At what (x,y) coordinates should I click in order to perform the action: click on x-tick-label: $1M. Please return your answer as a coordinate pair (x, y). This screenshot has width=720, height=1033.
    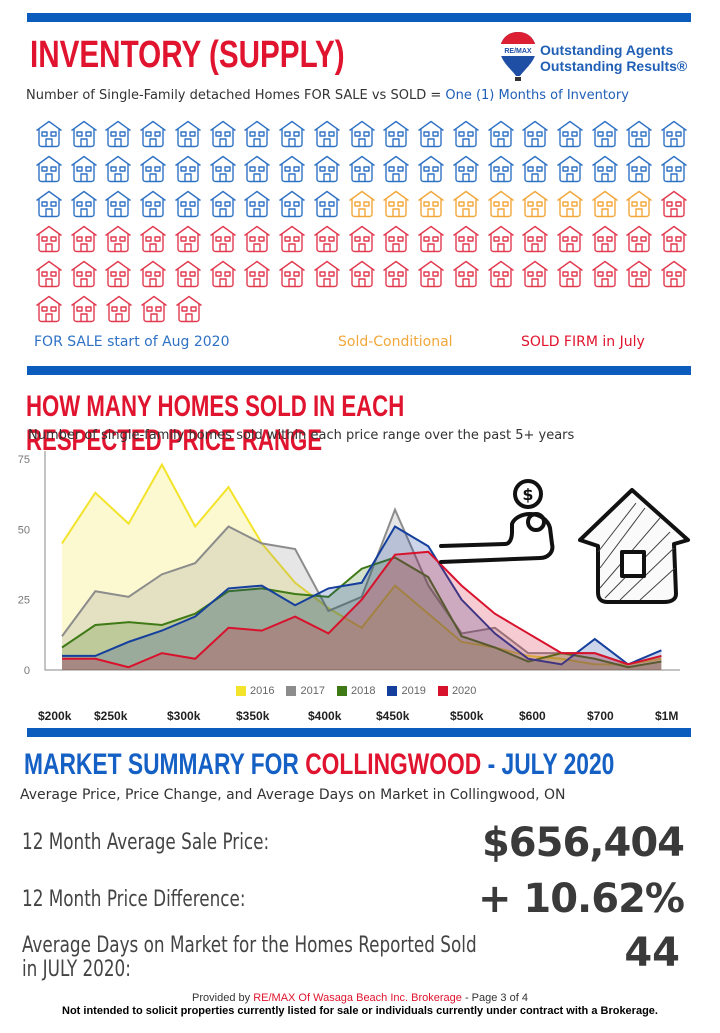
    Looking at the image, I should click on (667, 716).